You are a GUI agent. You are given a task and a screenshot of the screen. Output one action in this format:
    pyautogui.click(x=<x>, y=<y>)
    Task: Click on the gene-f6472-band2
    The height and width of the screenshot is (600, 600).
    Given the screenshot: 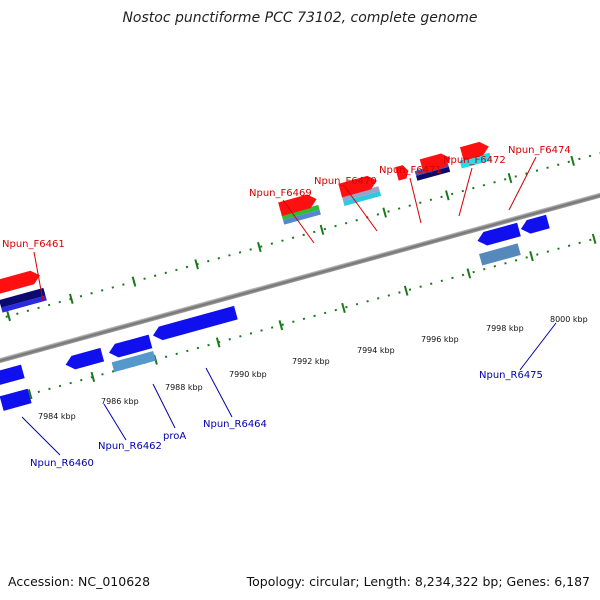 What is the action you would take?
    pyautogui.click(x=433, y=173)
    